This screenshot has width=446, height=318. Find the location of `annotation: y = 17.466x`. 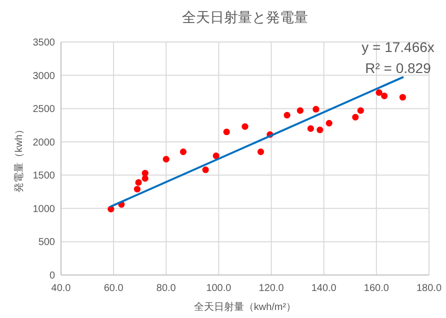

annotation: y = 17.466x is located at coordinates (398, 47).